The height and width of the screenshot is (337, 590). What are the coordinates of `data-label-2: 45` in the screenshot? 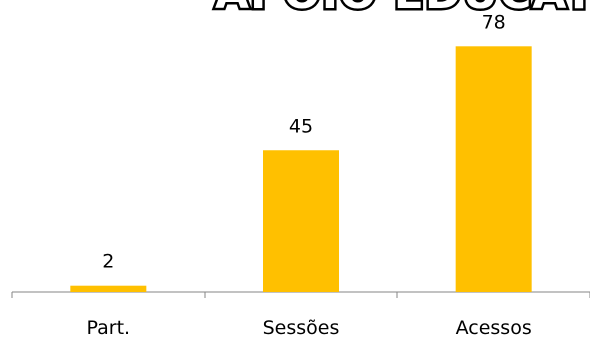 It's located at (301, 126).